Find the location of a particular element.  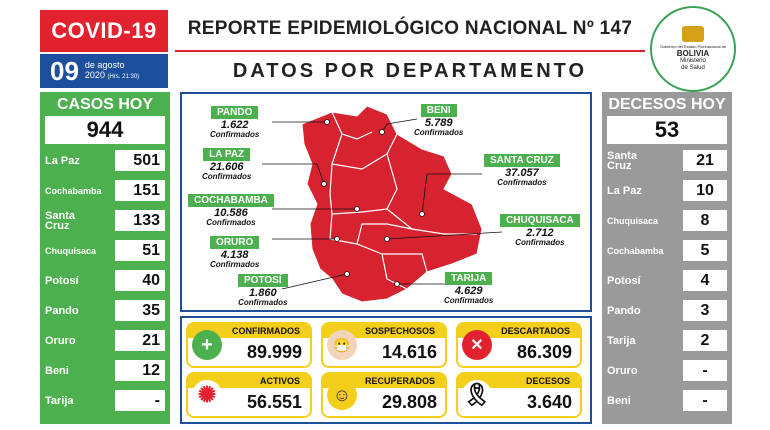

date-year: 2020 is located at coordinates (94, 75).